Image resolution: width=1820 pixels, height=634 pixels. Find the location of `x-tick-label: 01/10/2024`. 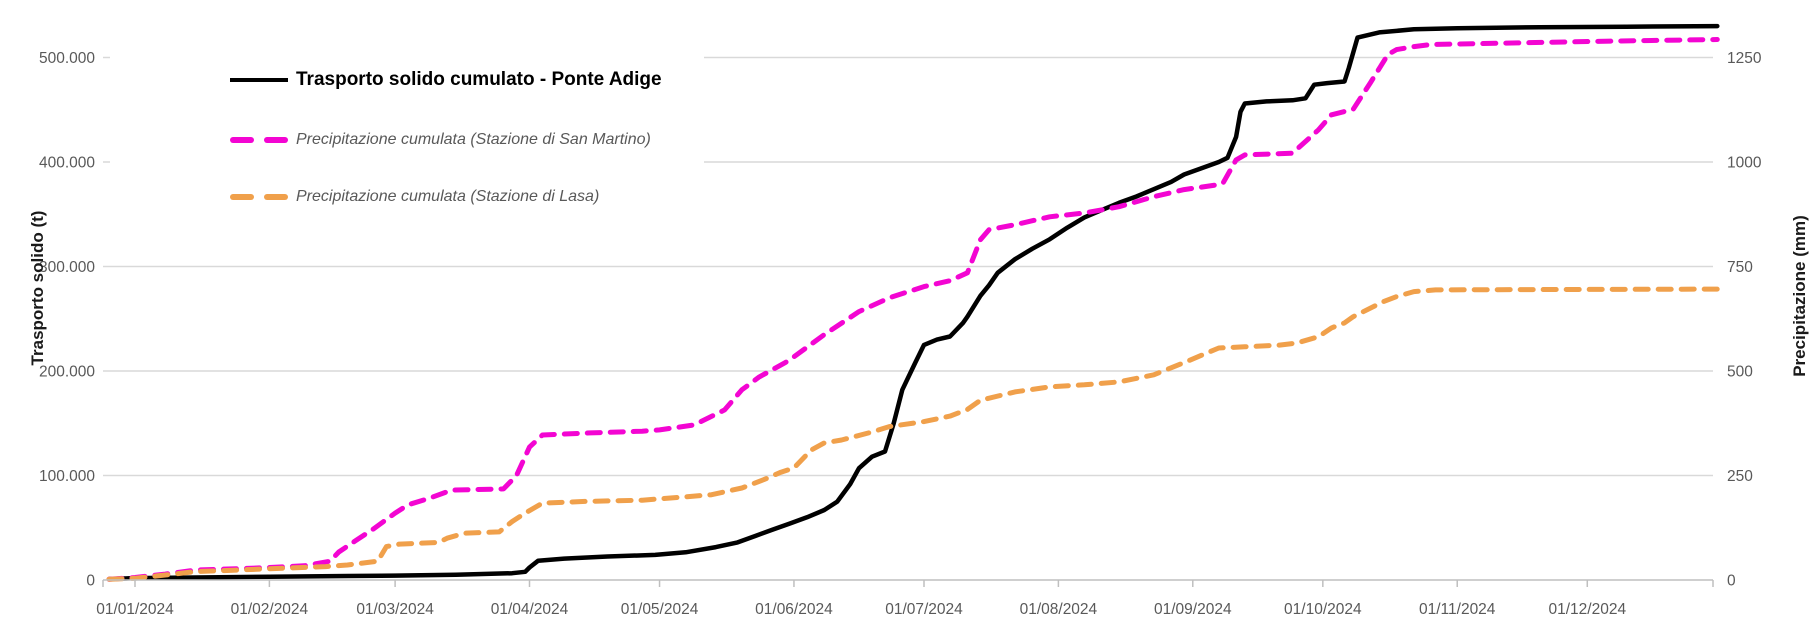

x-tick-label: 01/10/2024 is located at coordinates (1323, 609).